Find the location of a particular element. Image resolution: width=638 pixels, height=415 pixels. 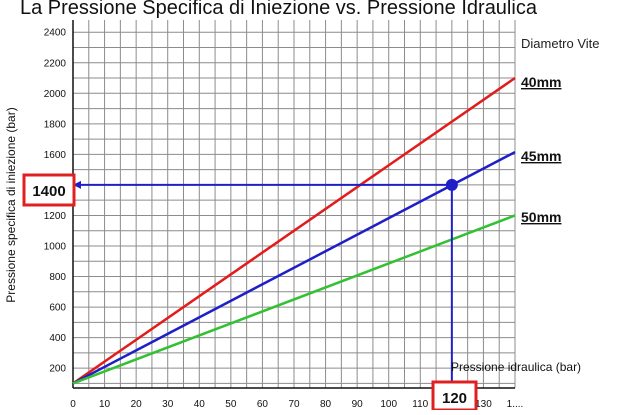

x-tick-label: 70 is located at coordinates (294, 404).